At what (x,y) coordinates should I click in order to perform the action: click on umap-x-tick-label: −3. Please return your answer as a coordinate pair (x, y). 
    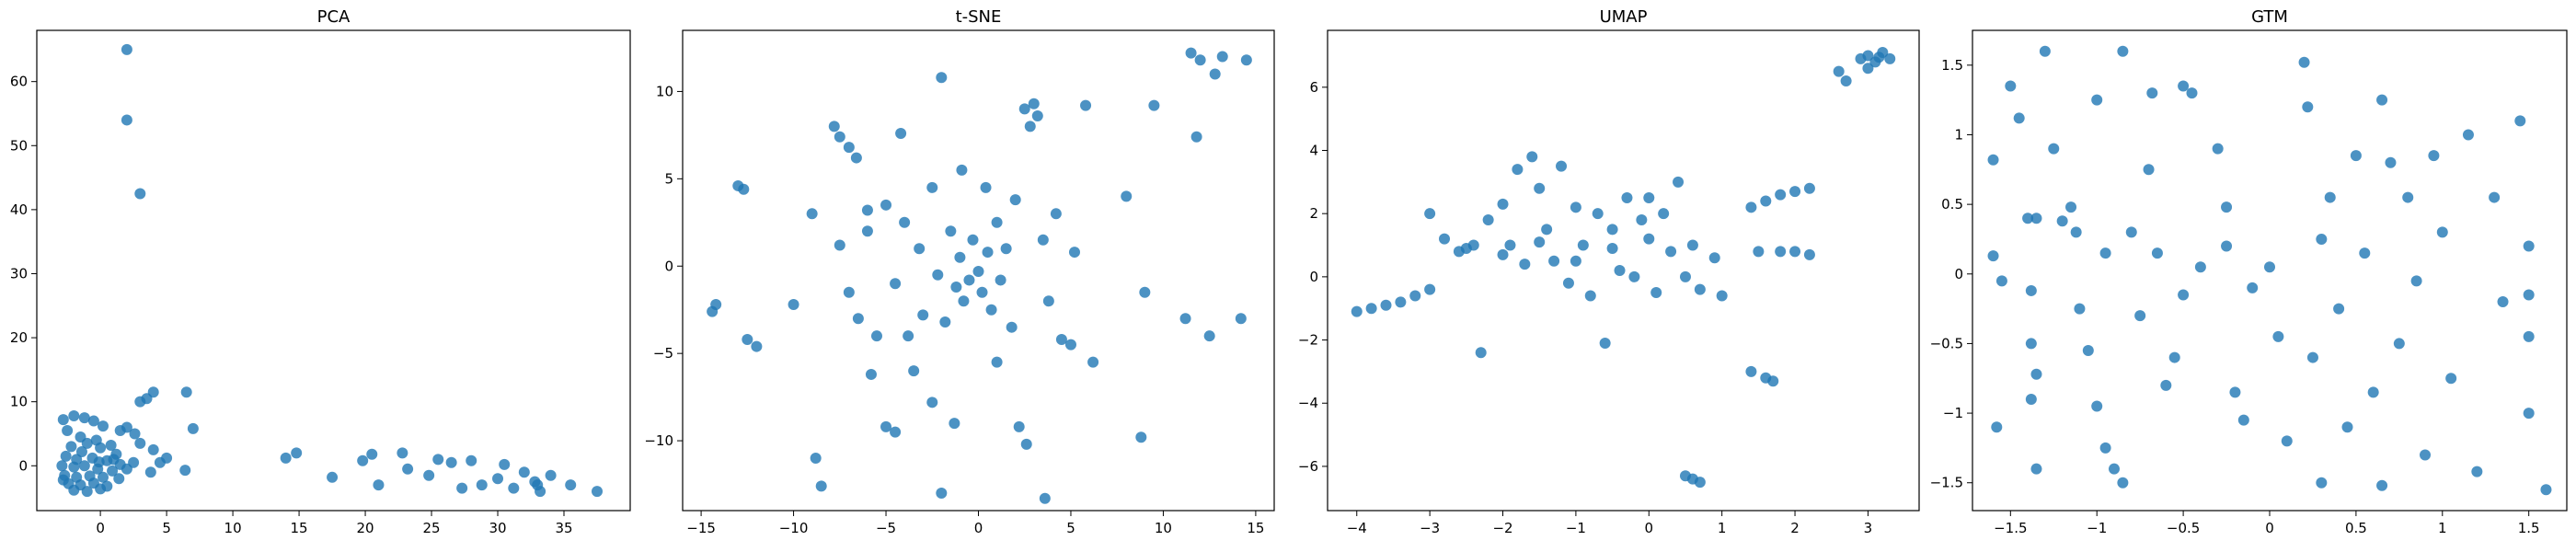
    Looking at the image, I should click on (1430, 528).